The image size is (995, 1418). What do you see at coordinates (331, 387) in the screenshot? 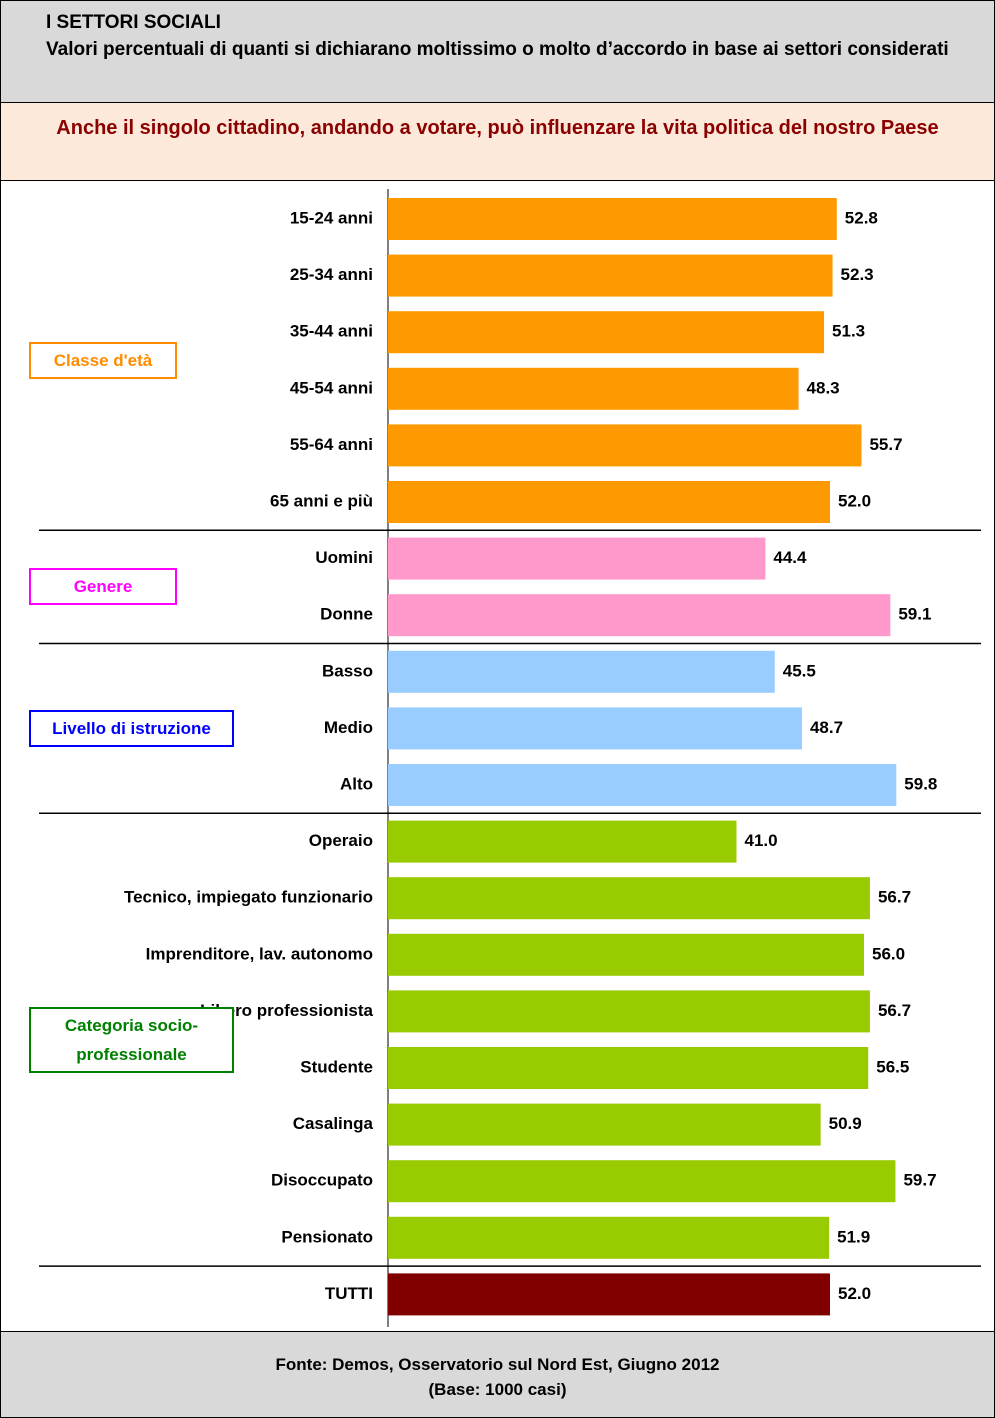
I see `category-label: 45-54 anni` at bounding box center [331, 387].